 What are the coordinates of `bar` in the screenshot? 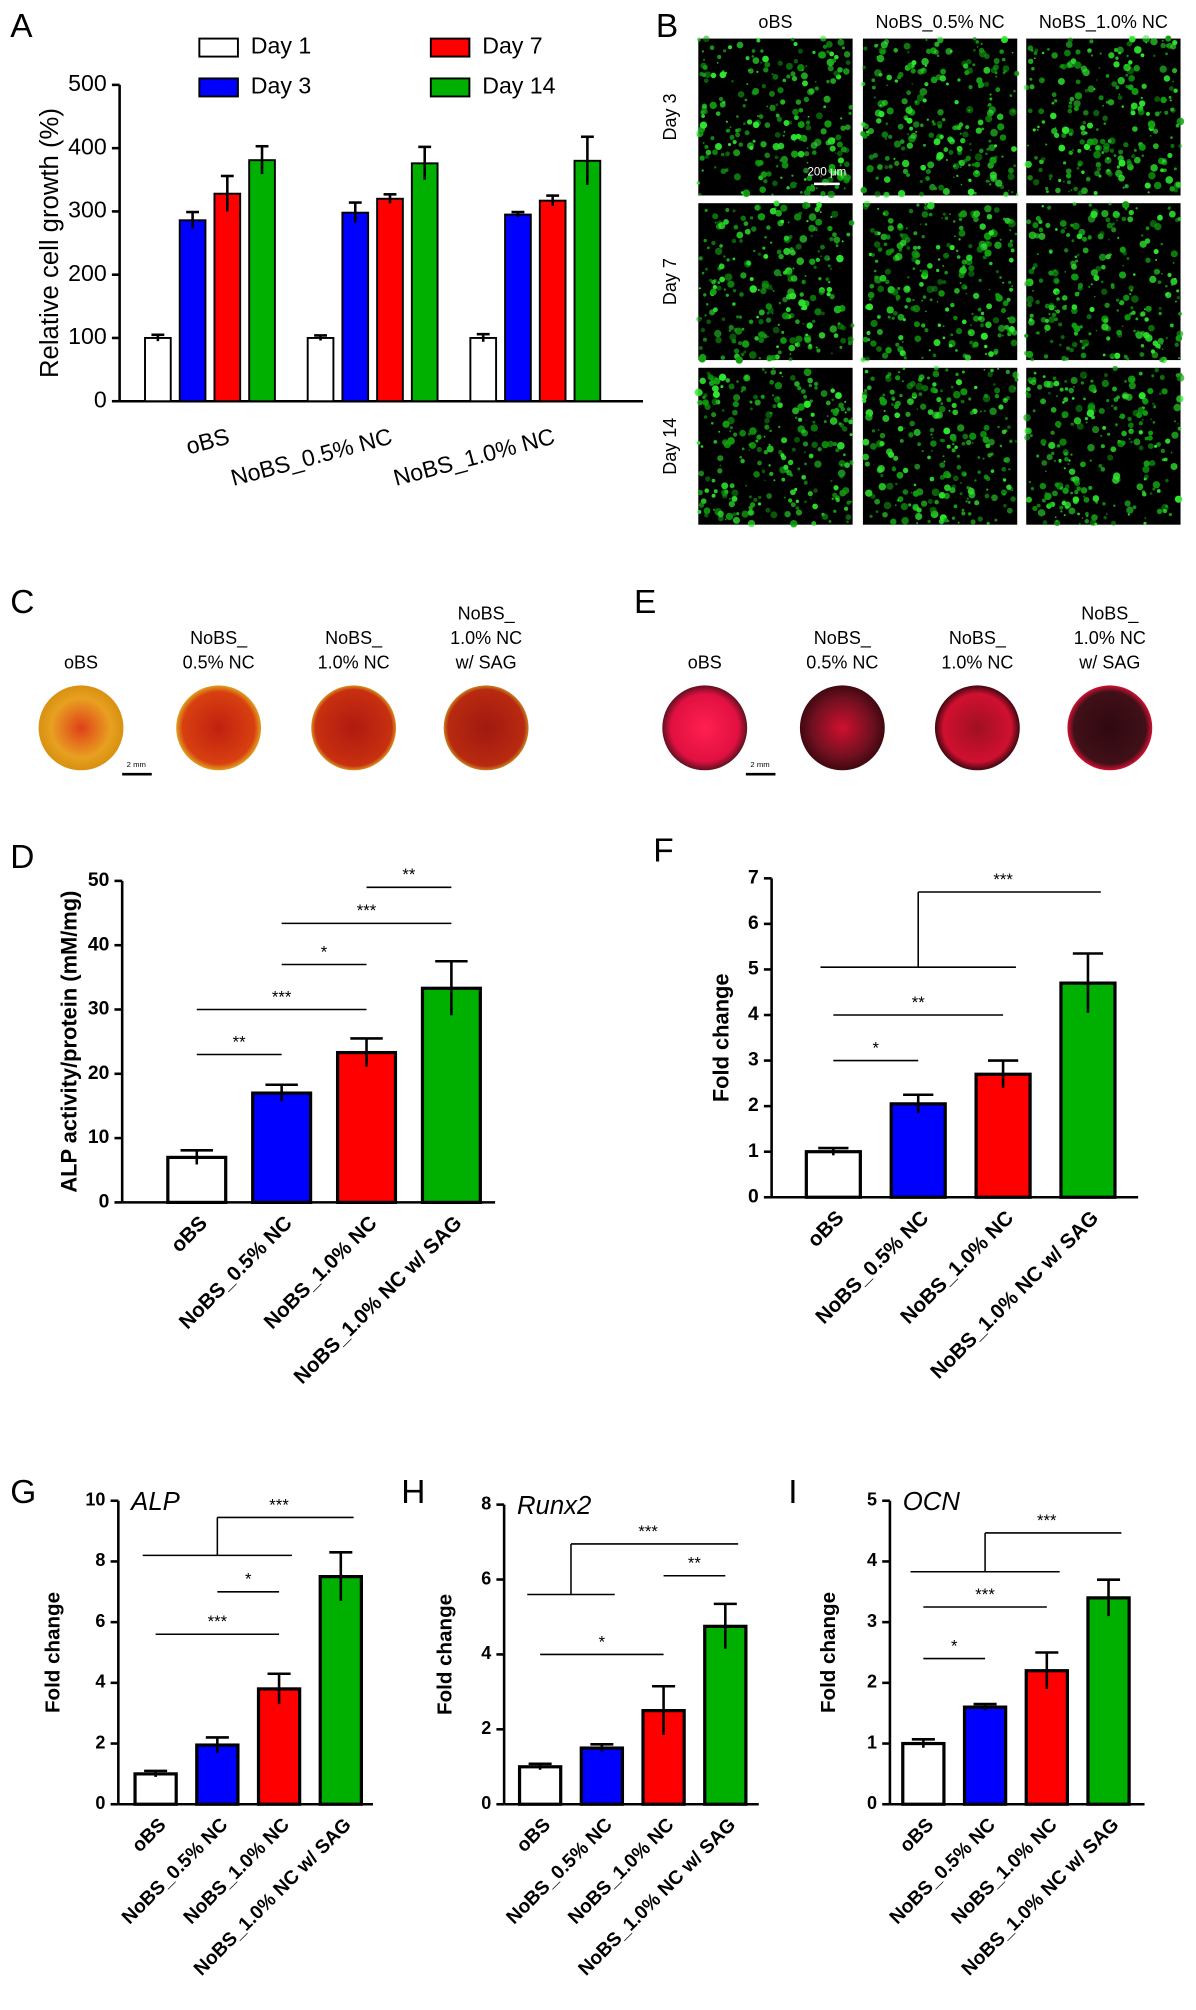 It's located at (1003, 1135).